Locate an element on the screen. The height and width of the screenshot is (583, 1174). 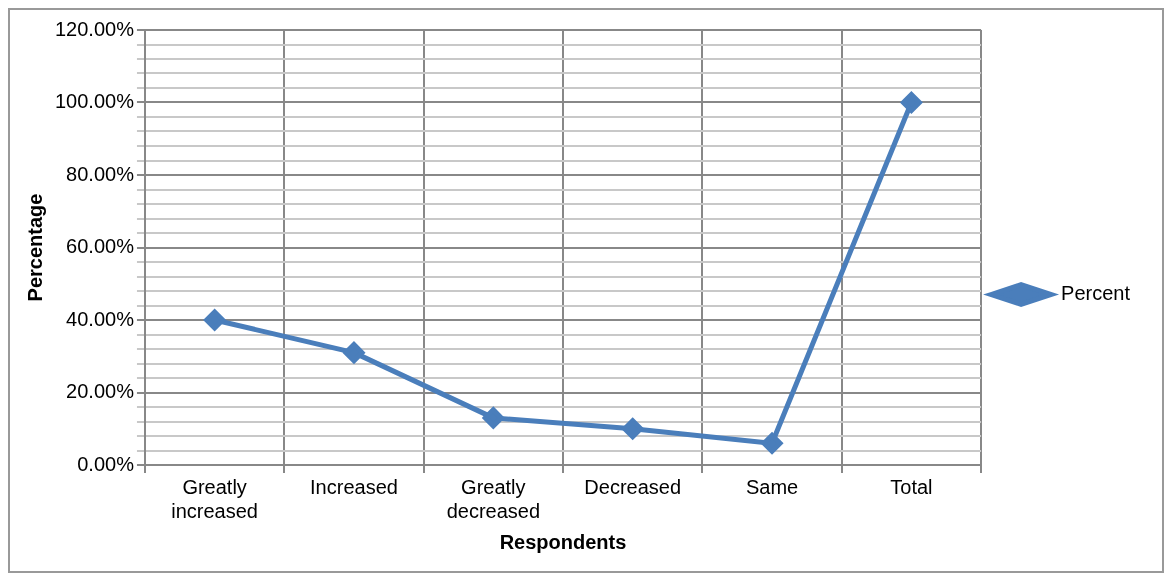
y-tick-label: 20.00% is located at coordinates (100, 391).